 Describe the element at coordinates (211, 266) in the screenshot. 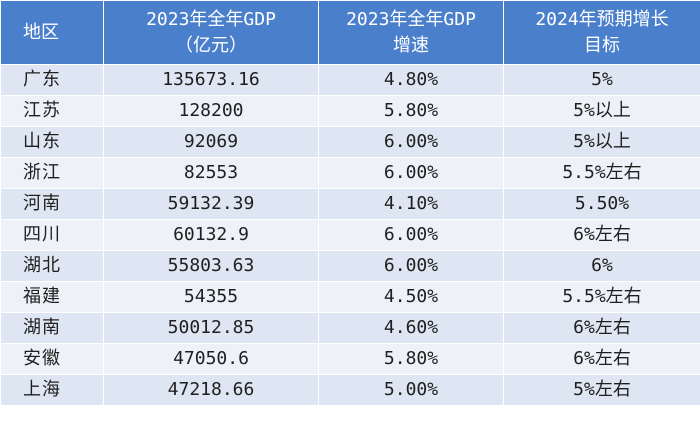

I see `gdp-cell: 55803.63` at that location.